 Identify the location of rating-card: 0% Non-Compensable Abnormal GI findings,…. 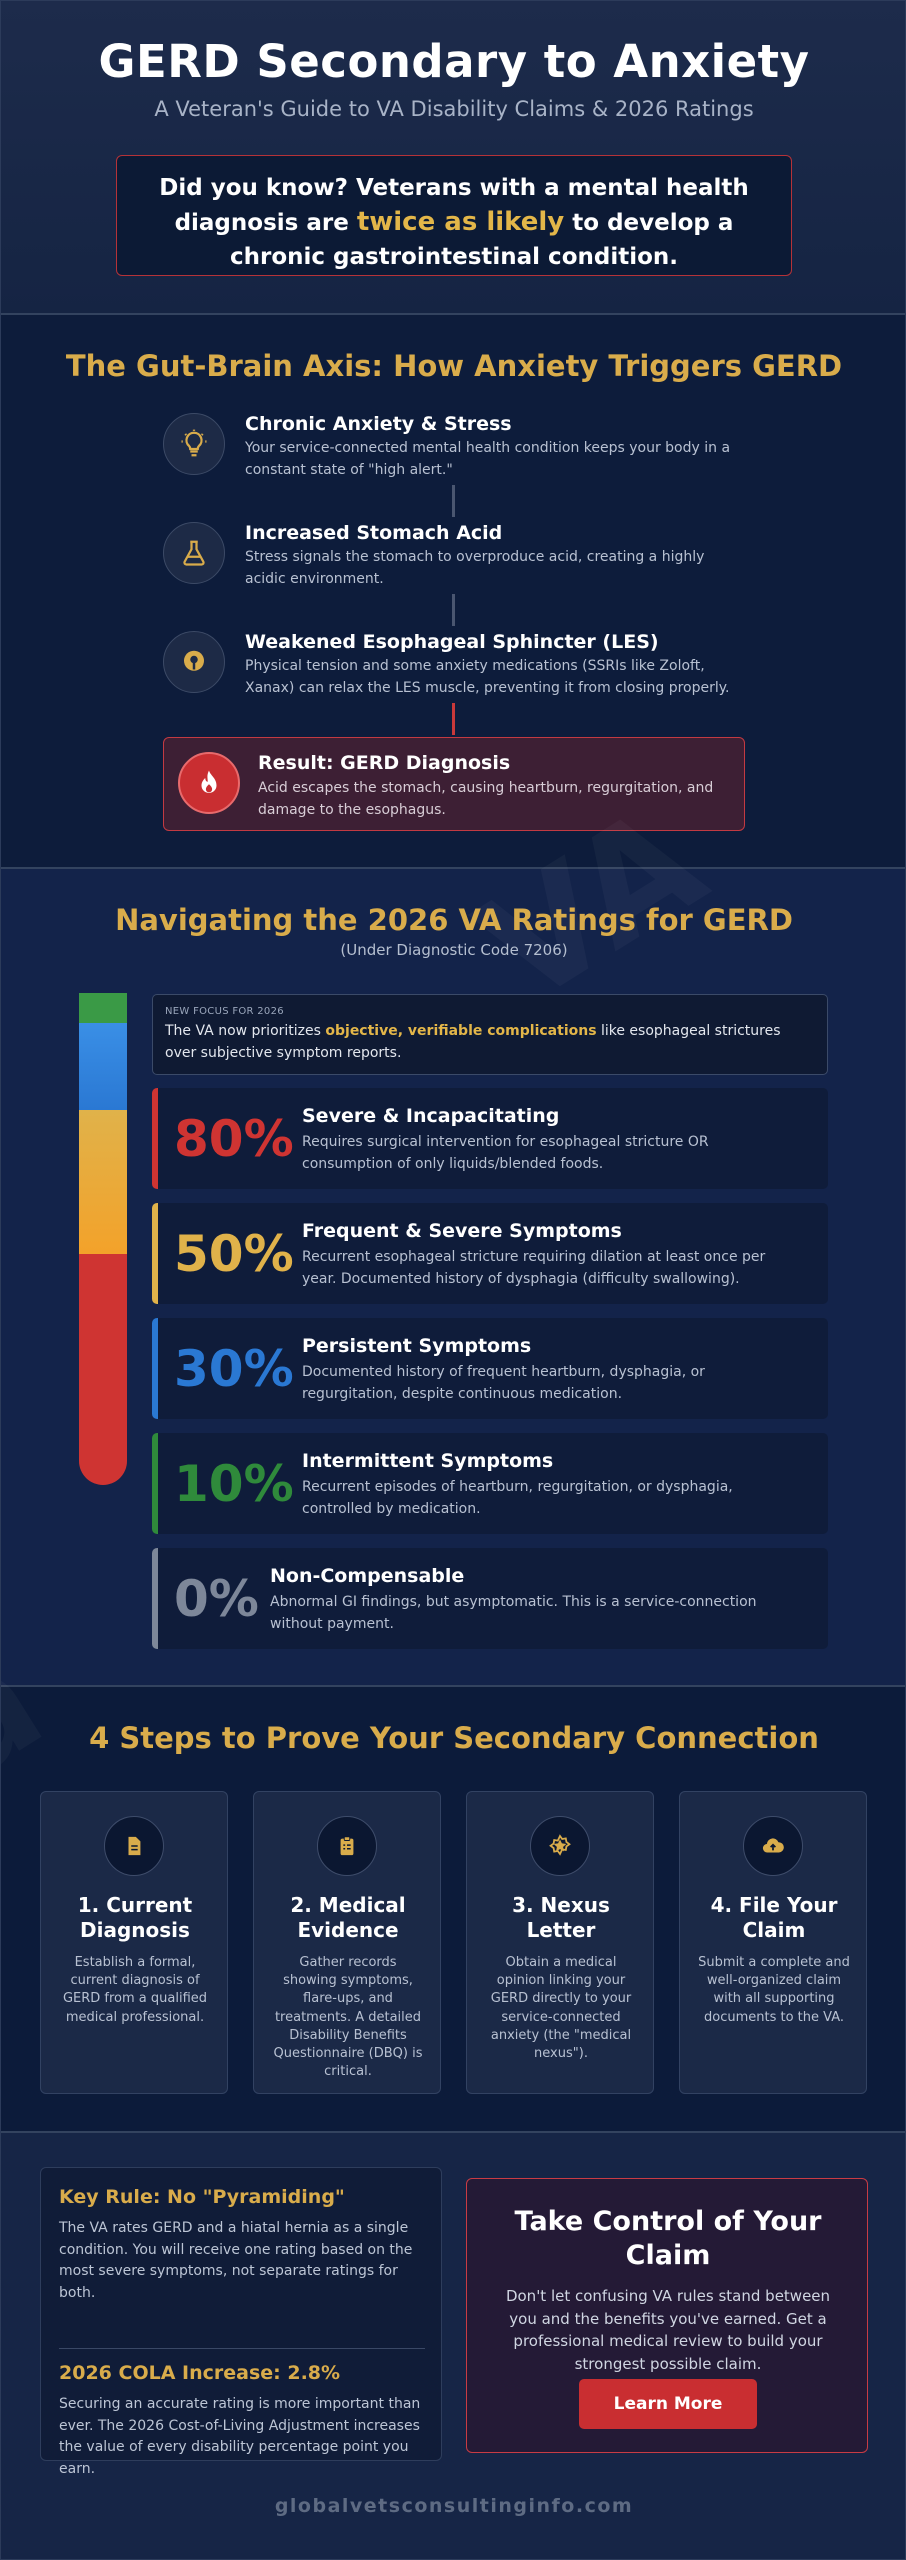
(490, 1598).